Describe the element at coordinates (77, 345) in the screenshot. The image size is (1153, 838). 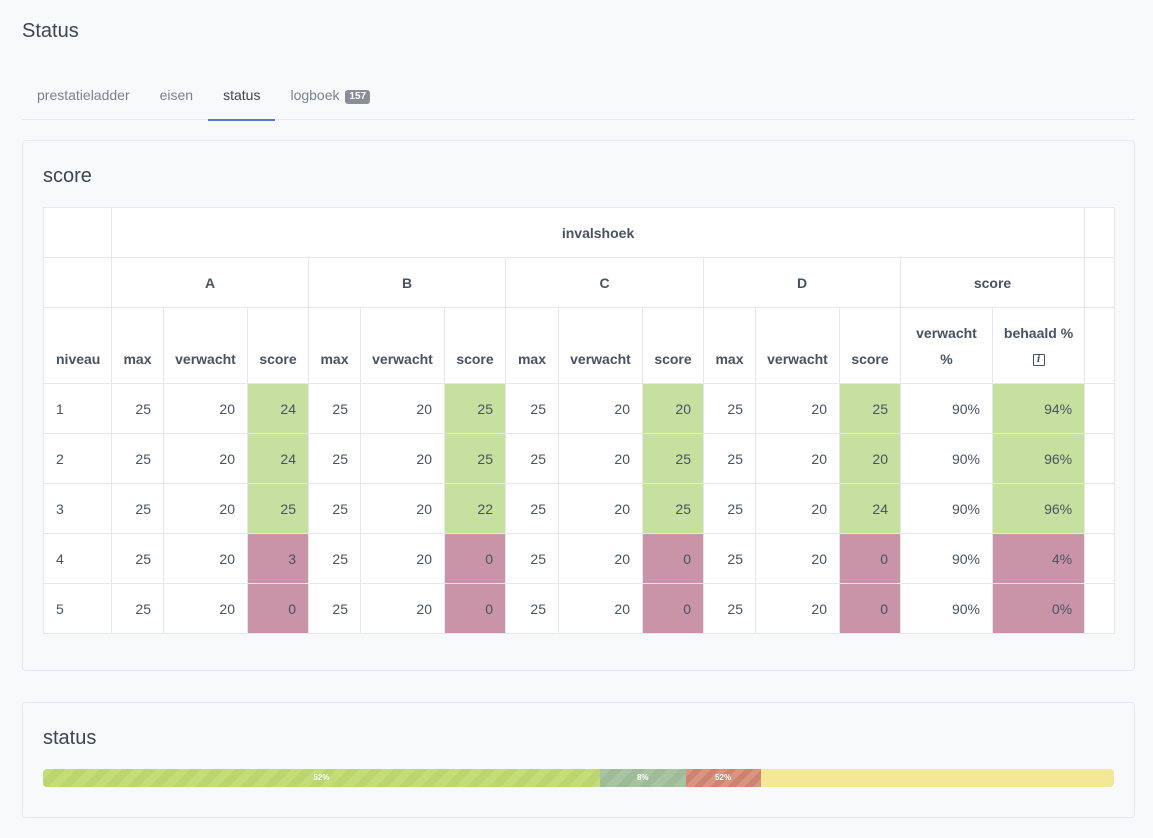
I see `header-niveau: niveau` at that location.